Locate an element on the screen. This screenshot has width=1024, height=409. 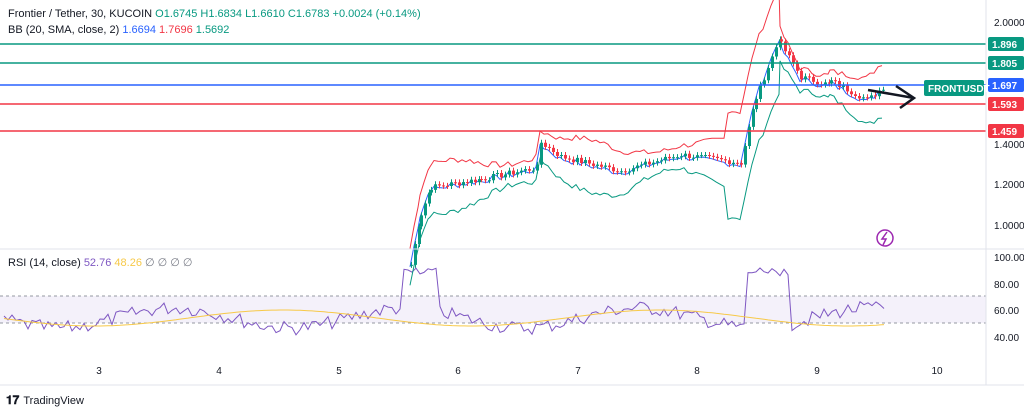
time-tick-label: 5 is located at coordinates (339, 371).